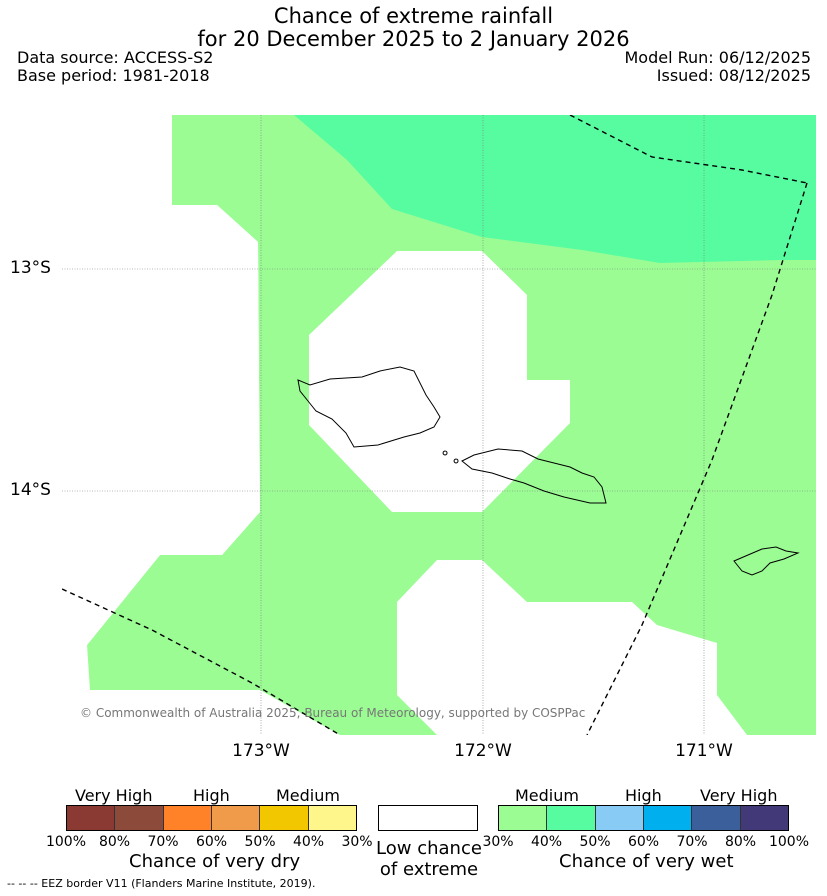 The height and width of the screenshot is (896, 827). What do you see at coordinates (456, 461) in the screenshot?
I see `coast-manono` at bounding box center [456, 461].